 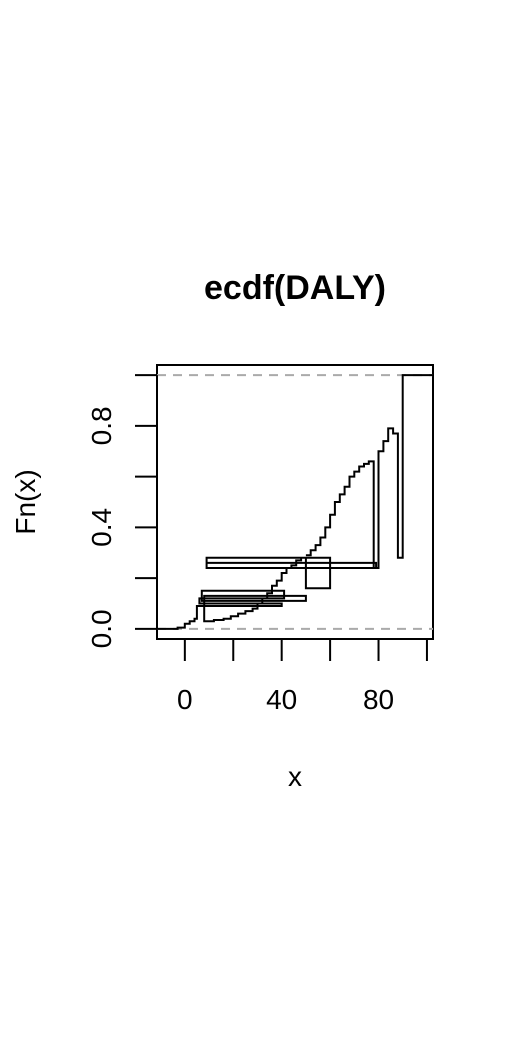 I want to click on reference-lines, so click(x=295, y=502).